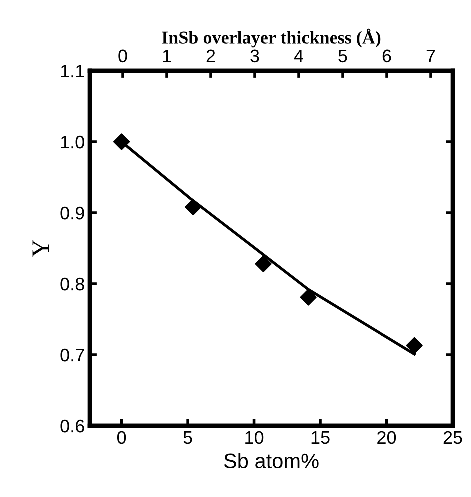 The height and width of the screenshot is (497, 471). I want to click on x-tick-label: 20, so click(387, 437).